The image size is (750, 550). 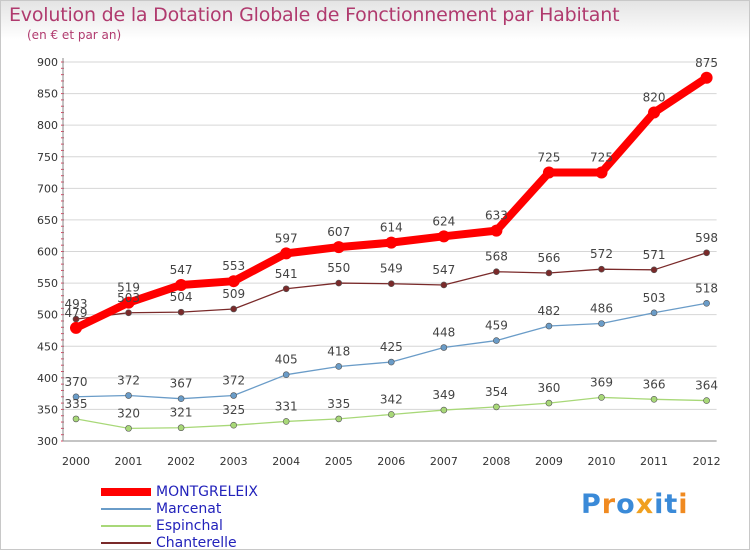 I want to click on proxiti-logo: Proxiti, so click(x=635, y=504).